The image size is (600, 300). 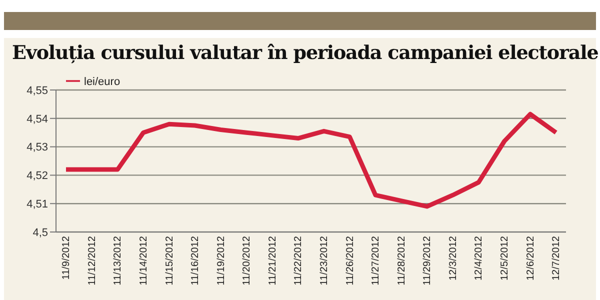 What do you see at coordinates (402, 261) in the screenshot?
I see `x-tick-label: 11/28/2012` at bounding box center [402, 261].